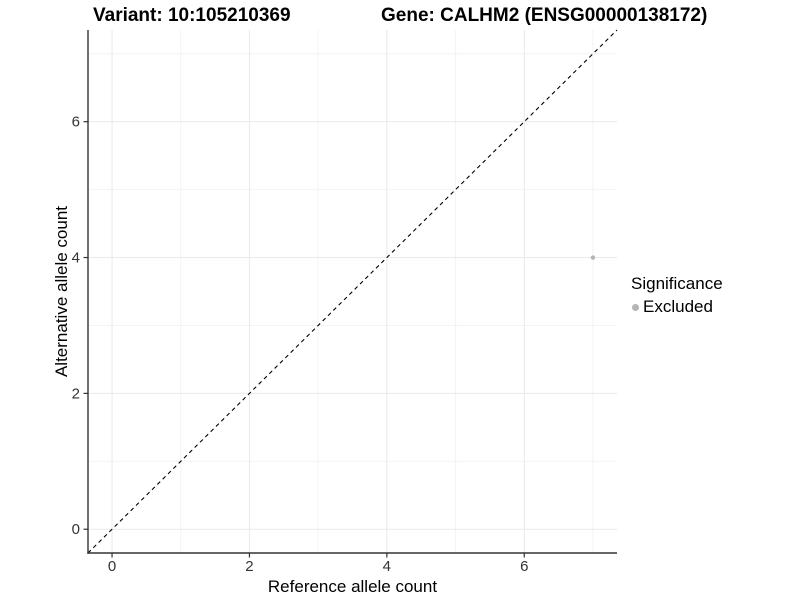 The image size is (800, 600). What do you see at coordinates (387, 566) in the screenshot?
I see `x-tick-label: 4` at bounding box center [387, 566].